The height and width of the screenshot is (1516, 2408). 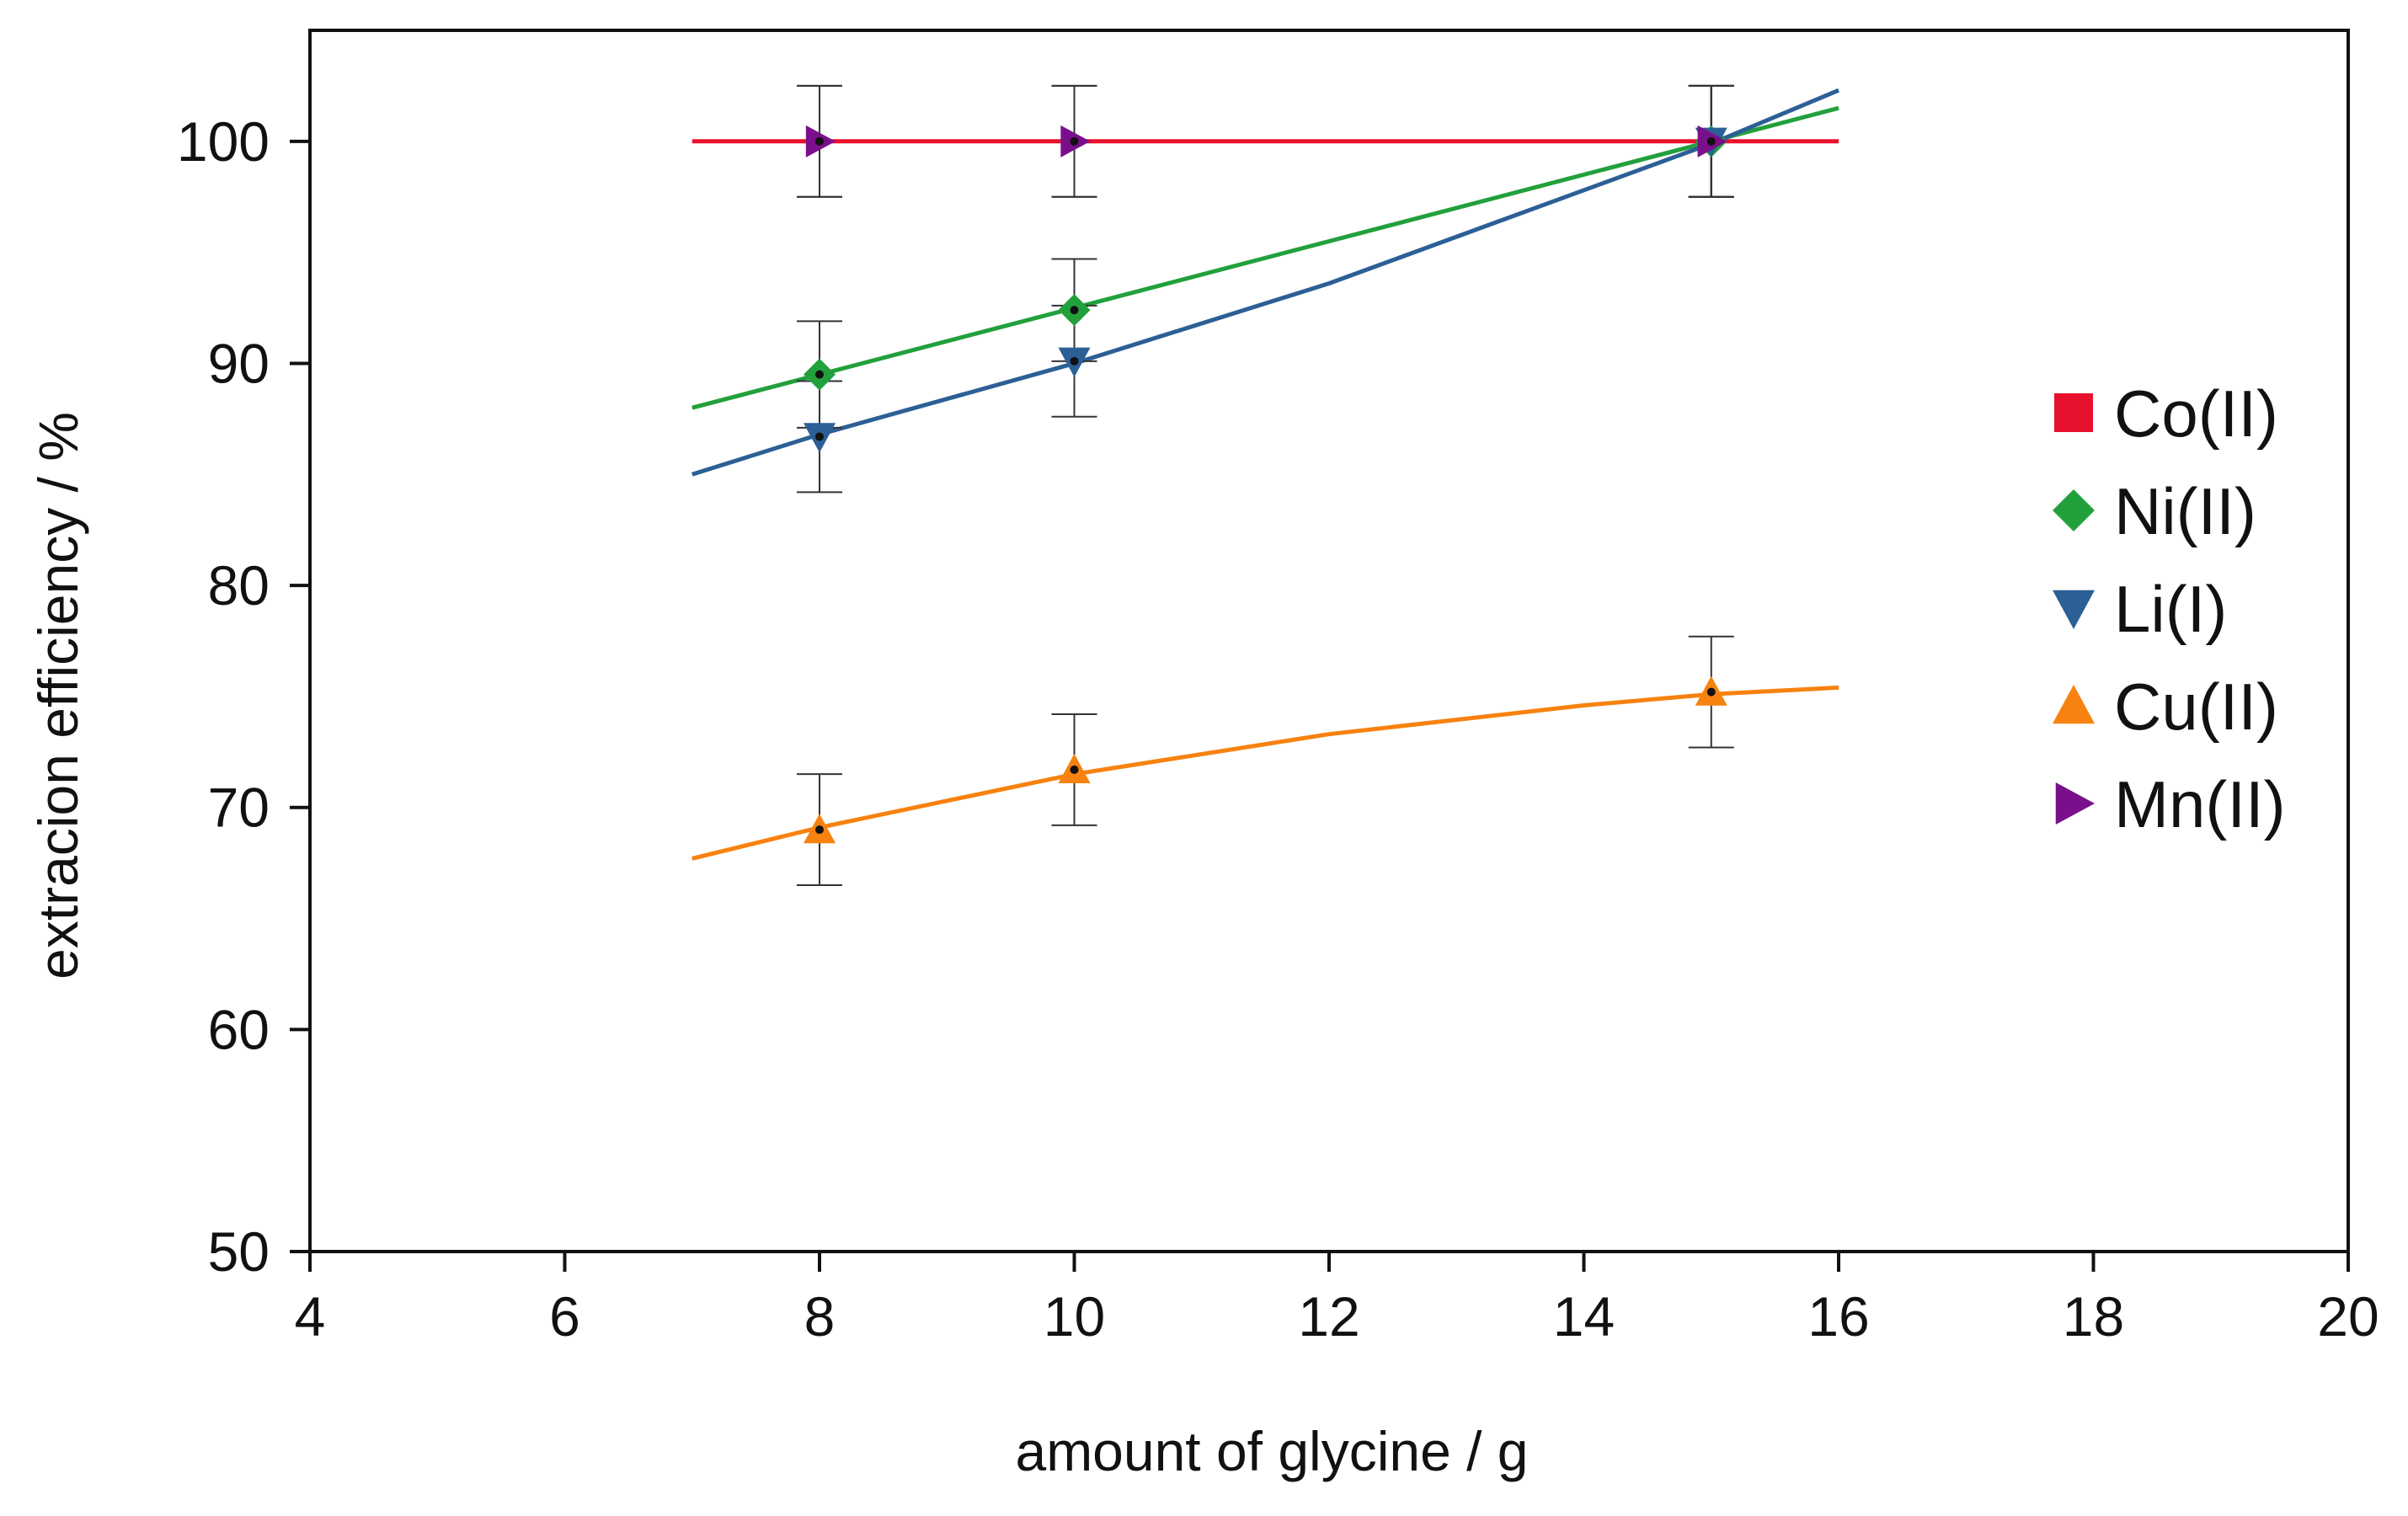 What do you see at coordinates (239, 1251) in the screenshot?
I see `y-tick-label: 50` at bounding box center [239, 1251].